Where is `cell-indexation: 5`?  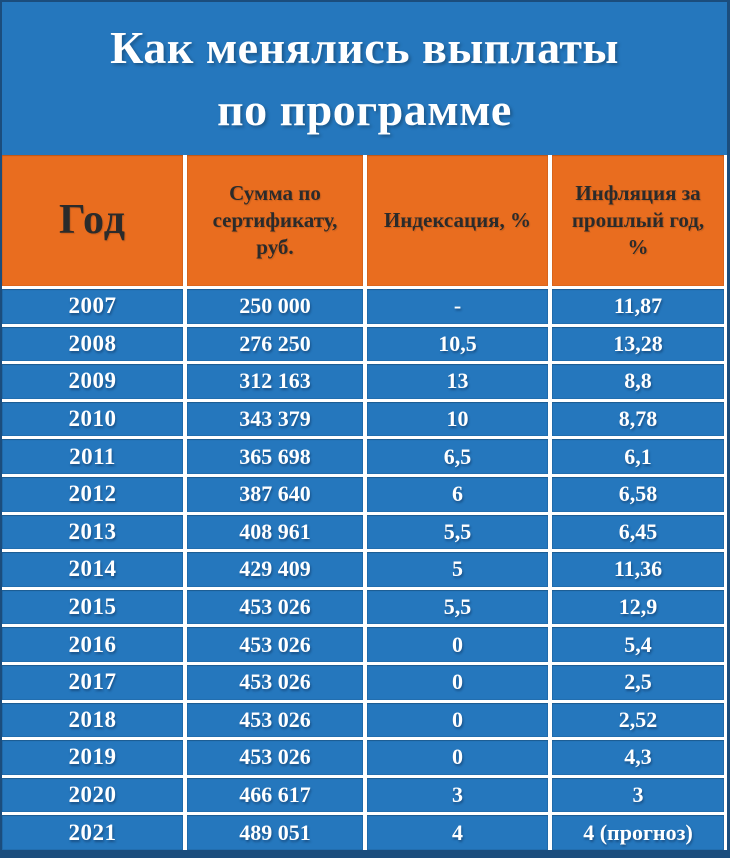
cell-indexation: 5 is located at coordinates (457, 569).